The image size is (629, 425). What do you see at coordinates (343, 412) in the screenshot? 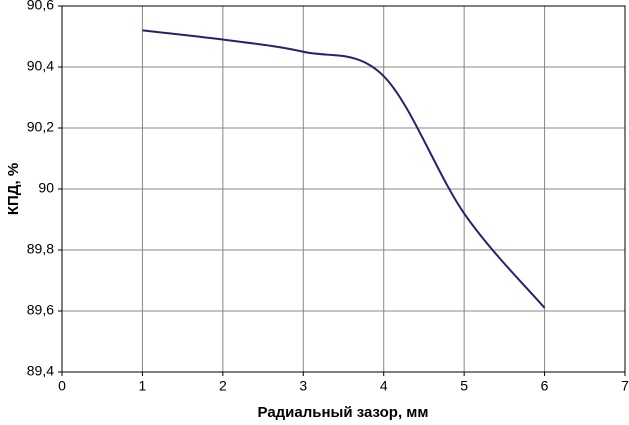
I see `x-axis-title: Радиальный зазор, мм` at bounding box center [343, 412].